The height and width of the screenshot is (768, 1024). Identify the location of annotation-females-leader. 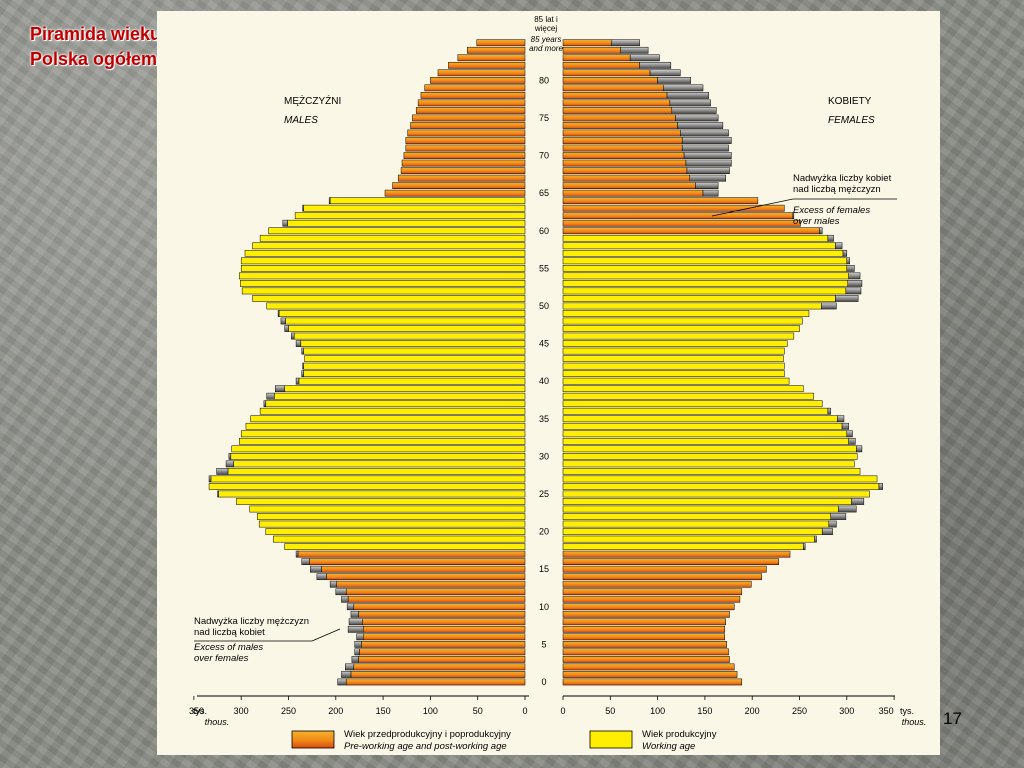
(752, 207).